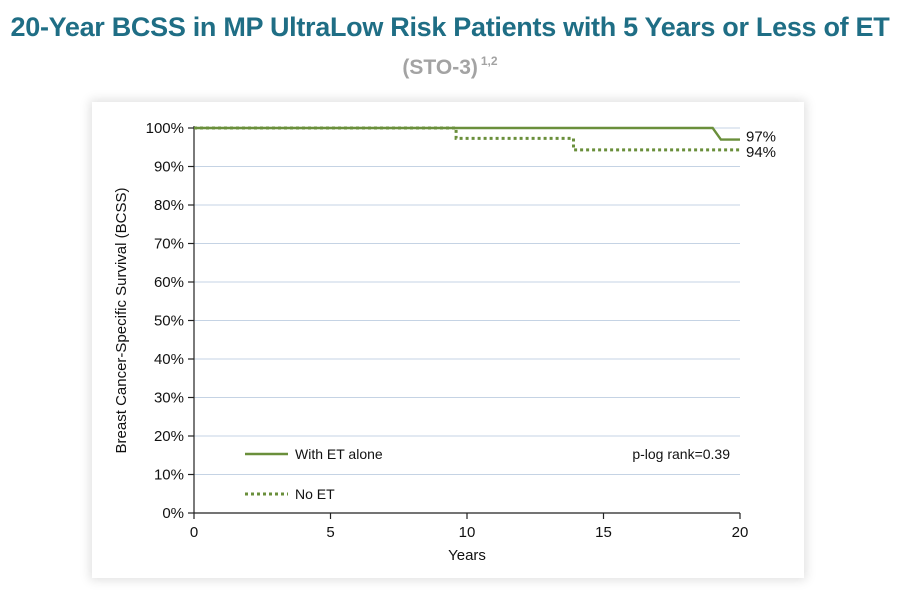  Describe the element at coordinates (169, 398) in the screenshot. I see `y-tick-label: 30%` at that location.